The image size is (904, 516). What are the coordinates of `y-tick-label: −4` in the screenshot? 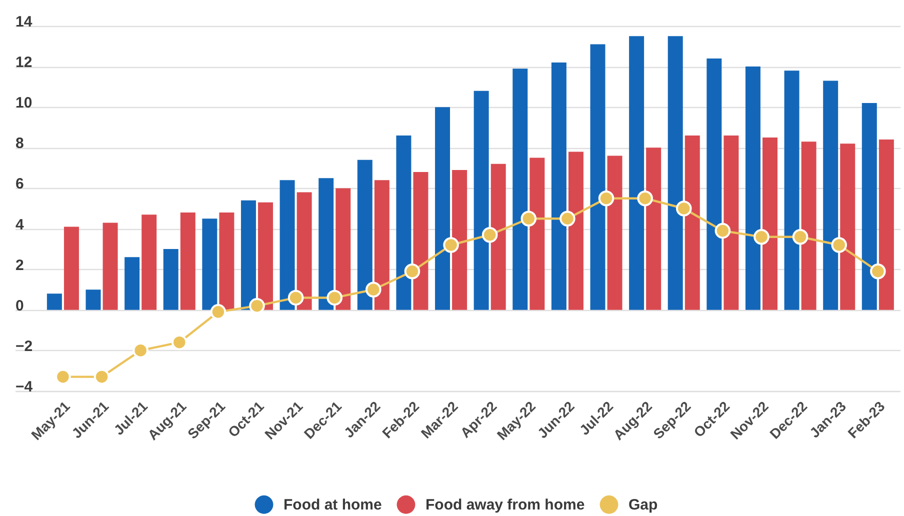 It's located at (25, 387).